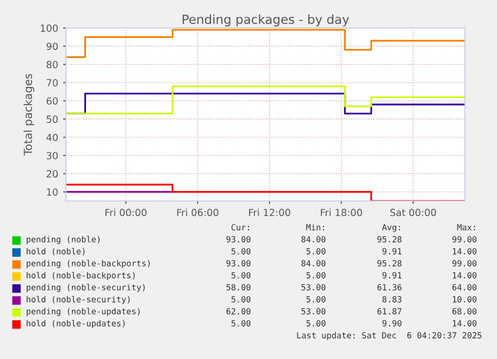  Describe the element at coordinates (63, 240) in the screenshot. I see `legend-label: pending (noble)` at that location.